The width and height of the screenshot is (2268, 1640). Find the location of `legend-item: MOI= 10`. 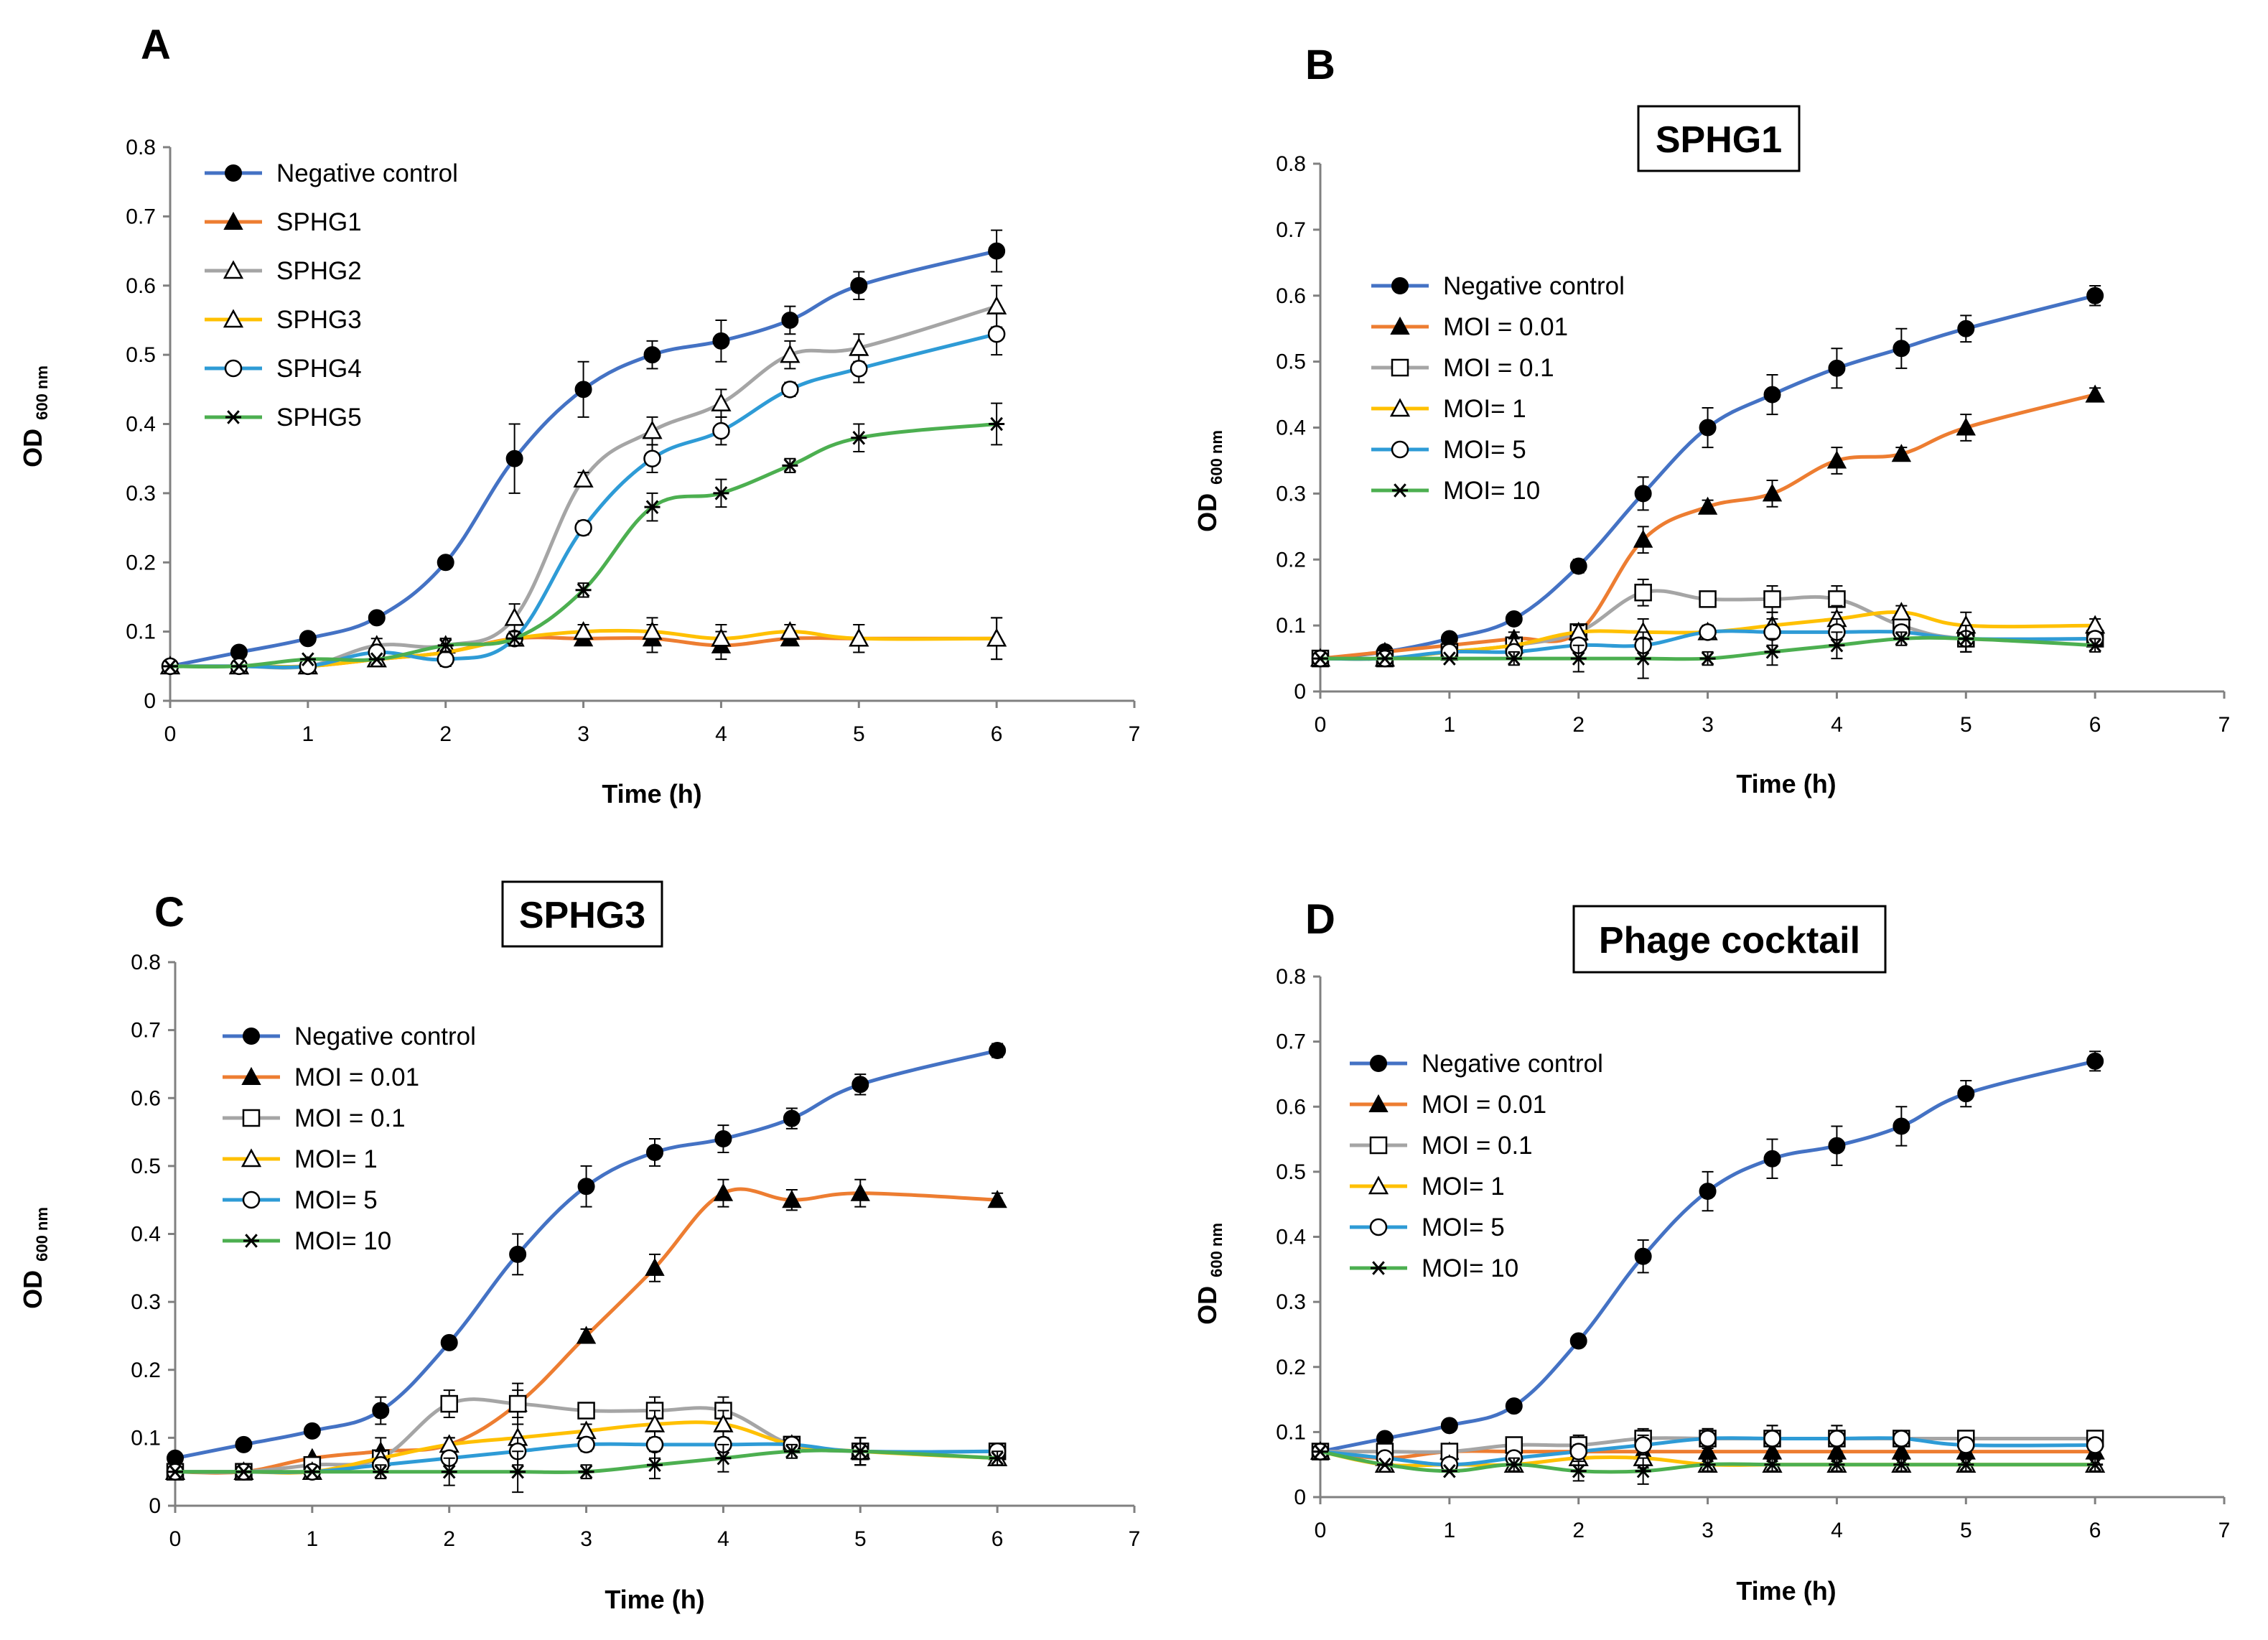

legend-item: MOI= 10 is located at coordinates (1434, 1268).